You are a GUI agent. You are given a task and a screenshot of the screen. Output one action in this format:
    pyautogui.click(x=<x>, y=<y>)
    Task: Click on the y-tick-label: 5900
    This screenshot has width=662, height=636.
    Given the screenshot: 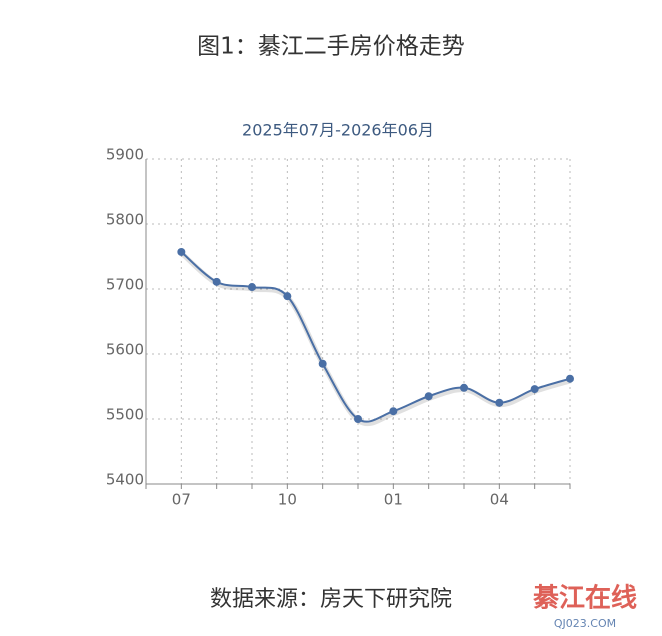 What is the action you would take?
    pyautogui.click(x=125, y=155)
    